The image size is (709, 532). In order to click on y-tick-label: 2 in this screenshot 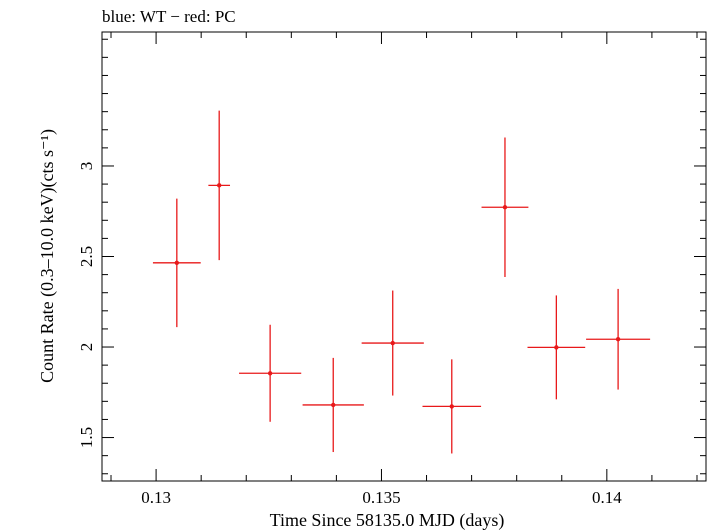, I will do `click(86, 347)`.